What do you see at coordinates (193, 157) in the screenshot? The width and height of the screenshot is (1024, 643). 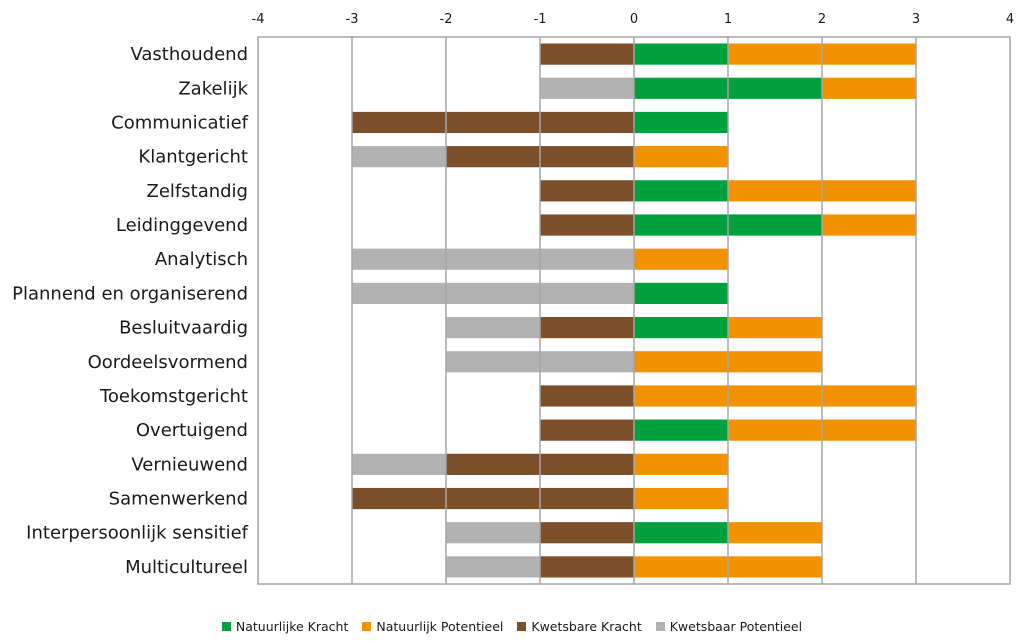 I see `category-label: Klantgericht` at bounding box center [193, 157].